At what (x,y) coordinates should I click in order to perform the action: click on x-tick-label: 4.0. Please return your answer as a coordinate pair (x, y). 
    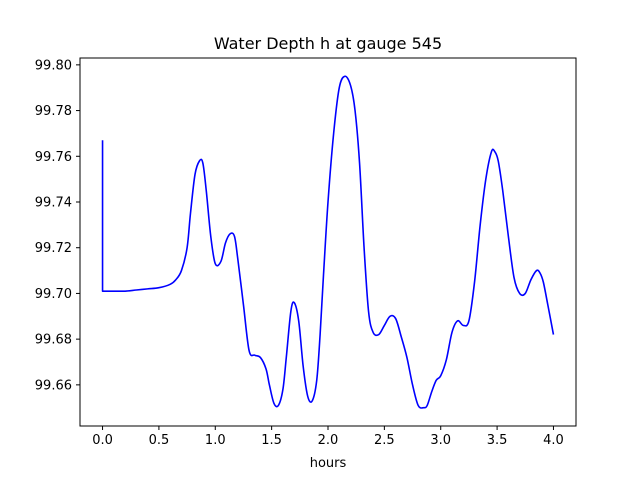
    Looking at the image, I should click on (553, 440).